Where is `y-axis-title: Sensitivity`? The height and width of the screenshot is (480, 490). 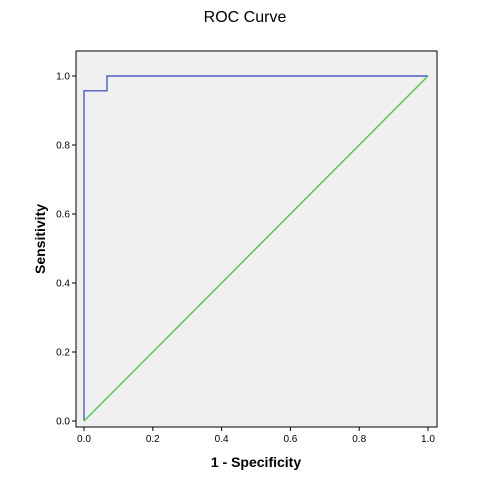
y-axis-title: Sensitivity is located at coordinates (40, 239).